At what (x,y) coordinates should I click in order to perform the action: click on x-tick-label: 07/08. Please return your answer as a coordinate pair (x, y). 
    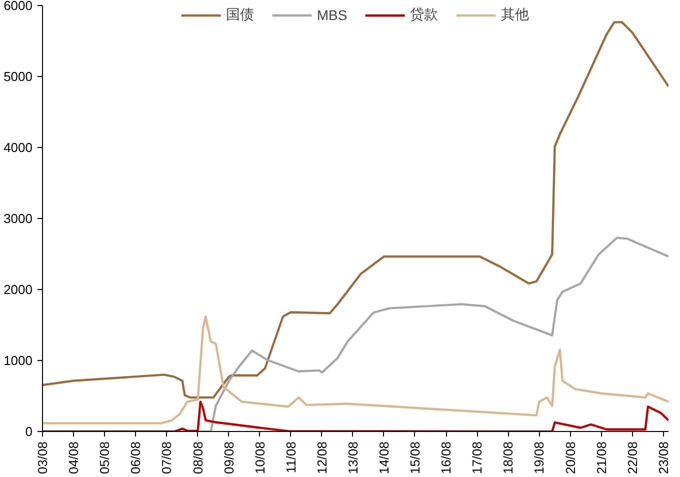
    Looking at the image, I should click on (166, 457).